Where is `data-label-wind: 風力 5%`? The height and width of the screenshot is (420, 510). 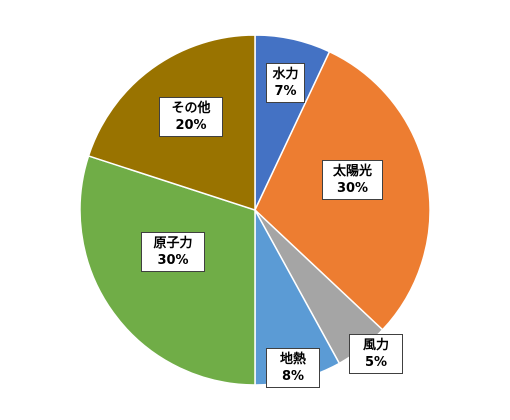
data-label-wind: 風力 5% is located at coordinates (376, 354).